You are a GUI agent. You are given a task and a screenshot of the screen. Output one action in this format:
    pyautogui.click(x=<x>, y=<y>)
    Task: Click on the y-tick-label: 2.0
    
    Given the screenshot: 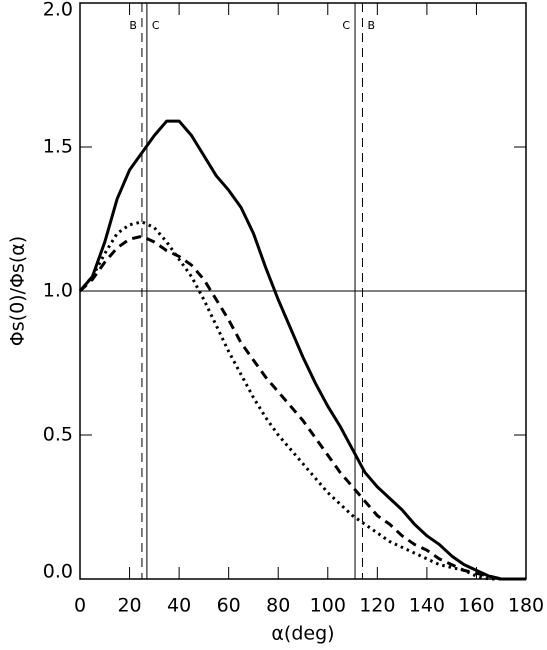 What is the action you would take?
    pyautogui.click(x=58, y=10)
    